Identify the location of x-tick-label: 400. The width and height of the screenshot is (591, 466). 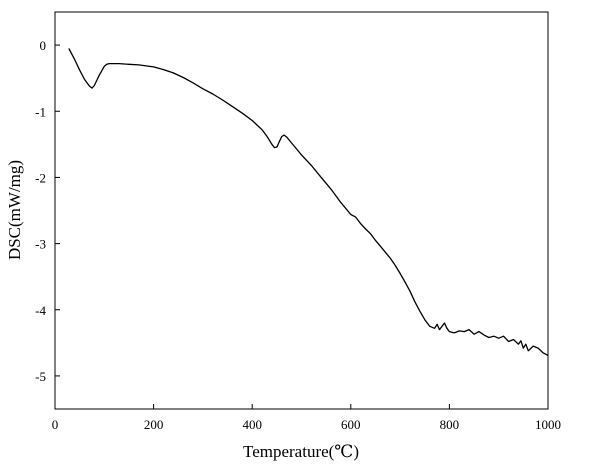
(252, 424).